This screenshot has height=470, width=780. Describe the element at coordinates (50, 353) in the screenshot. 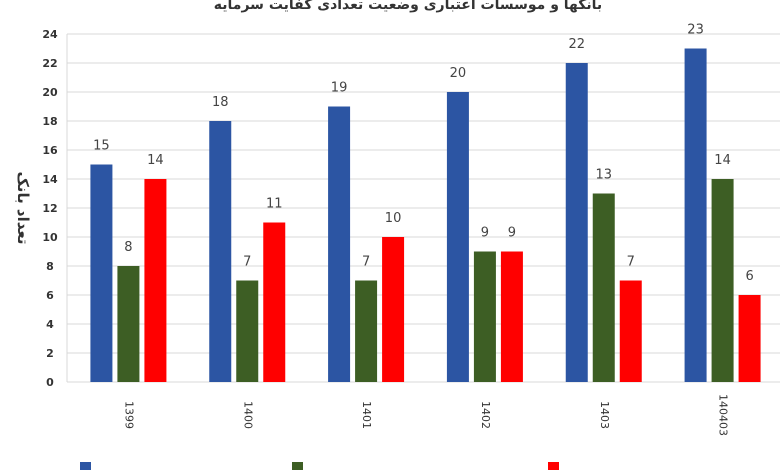

I see `y-tick-label: 2` at that location.